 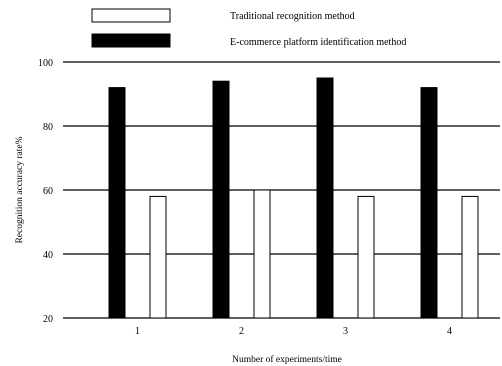 I want to click on y-tick-label-40: 40, so click(x=48, y=255).